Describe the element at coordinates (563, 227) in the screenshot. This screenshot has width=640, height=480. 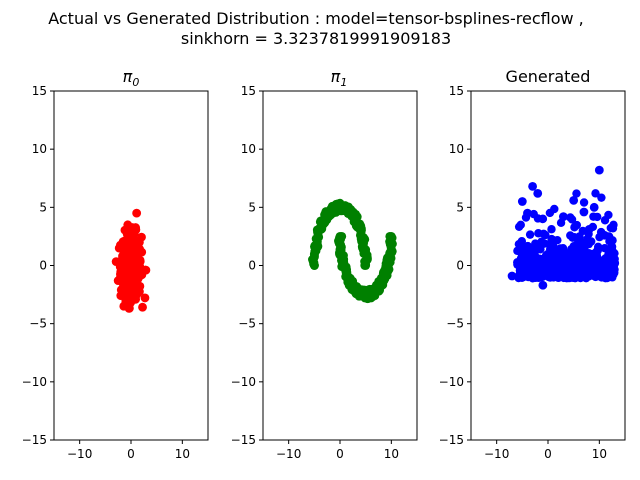
I see `panel-generated-points` at that location.